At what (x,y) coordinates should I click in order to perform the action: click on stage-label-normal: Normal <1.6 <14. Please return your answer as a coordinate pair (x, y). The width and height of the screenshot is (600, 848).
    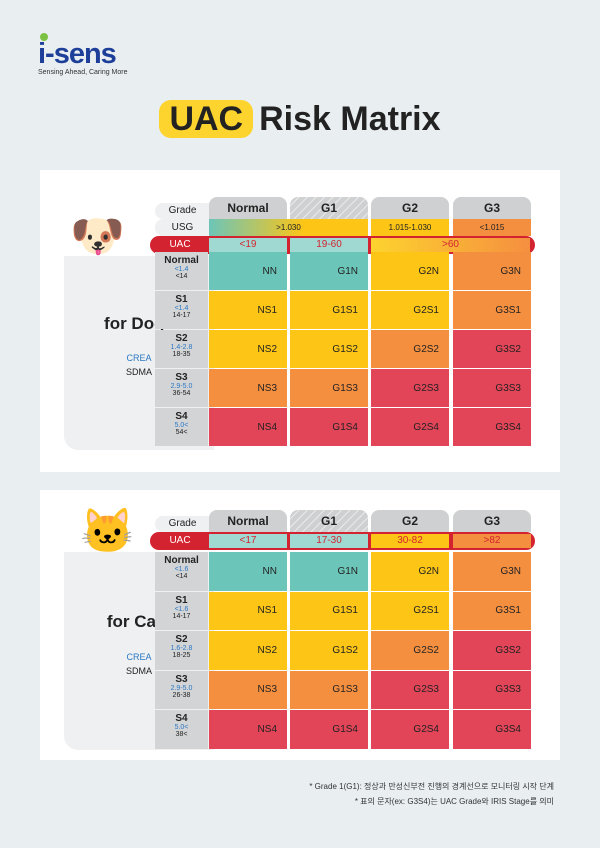
    Looking at the image, I should click on (181, 571).